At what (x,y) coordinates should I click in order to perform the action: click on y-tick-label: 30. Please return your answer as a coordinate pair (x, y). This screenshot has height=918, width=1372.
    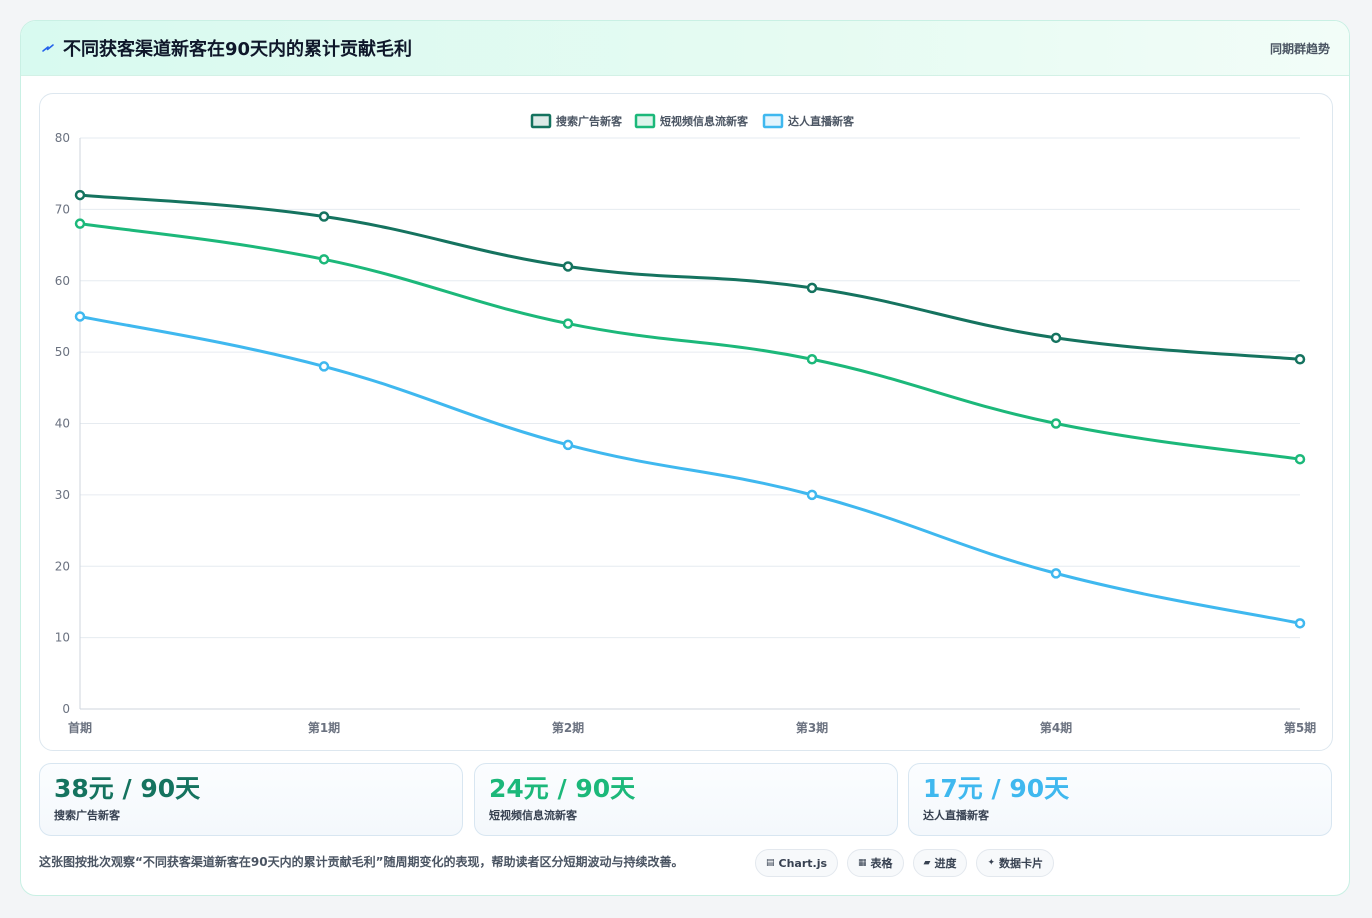
    Looking at the image, I should click on (62, 495).